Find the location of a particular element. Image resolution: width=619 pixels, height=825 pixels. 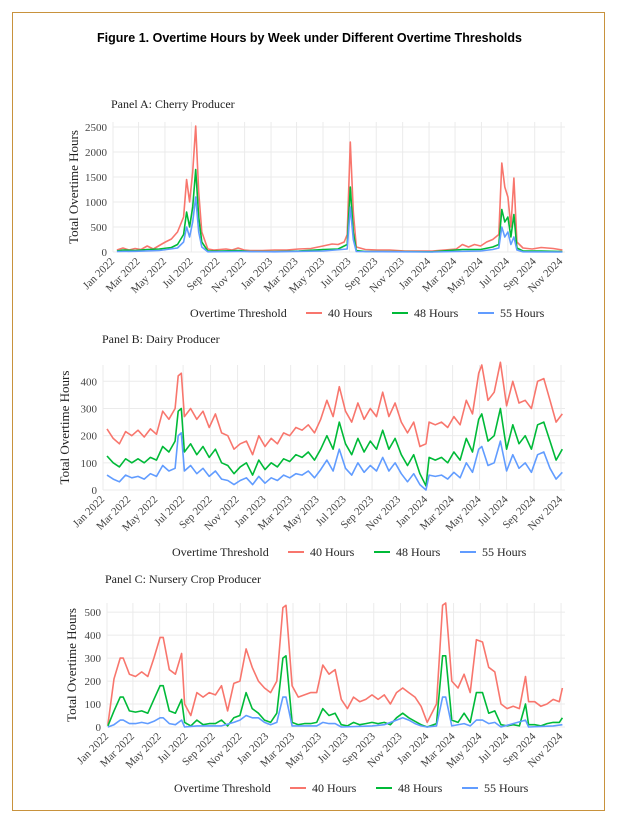

panel-title: Panel A: Cherry Producer is located at coordinates (173, 104).